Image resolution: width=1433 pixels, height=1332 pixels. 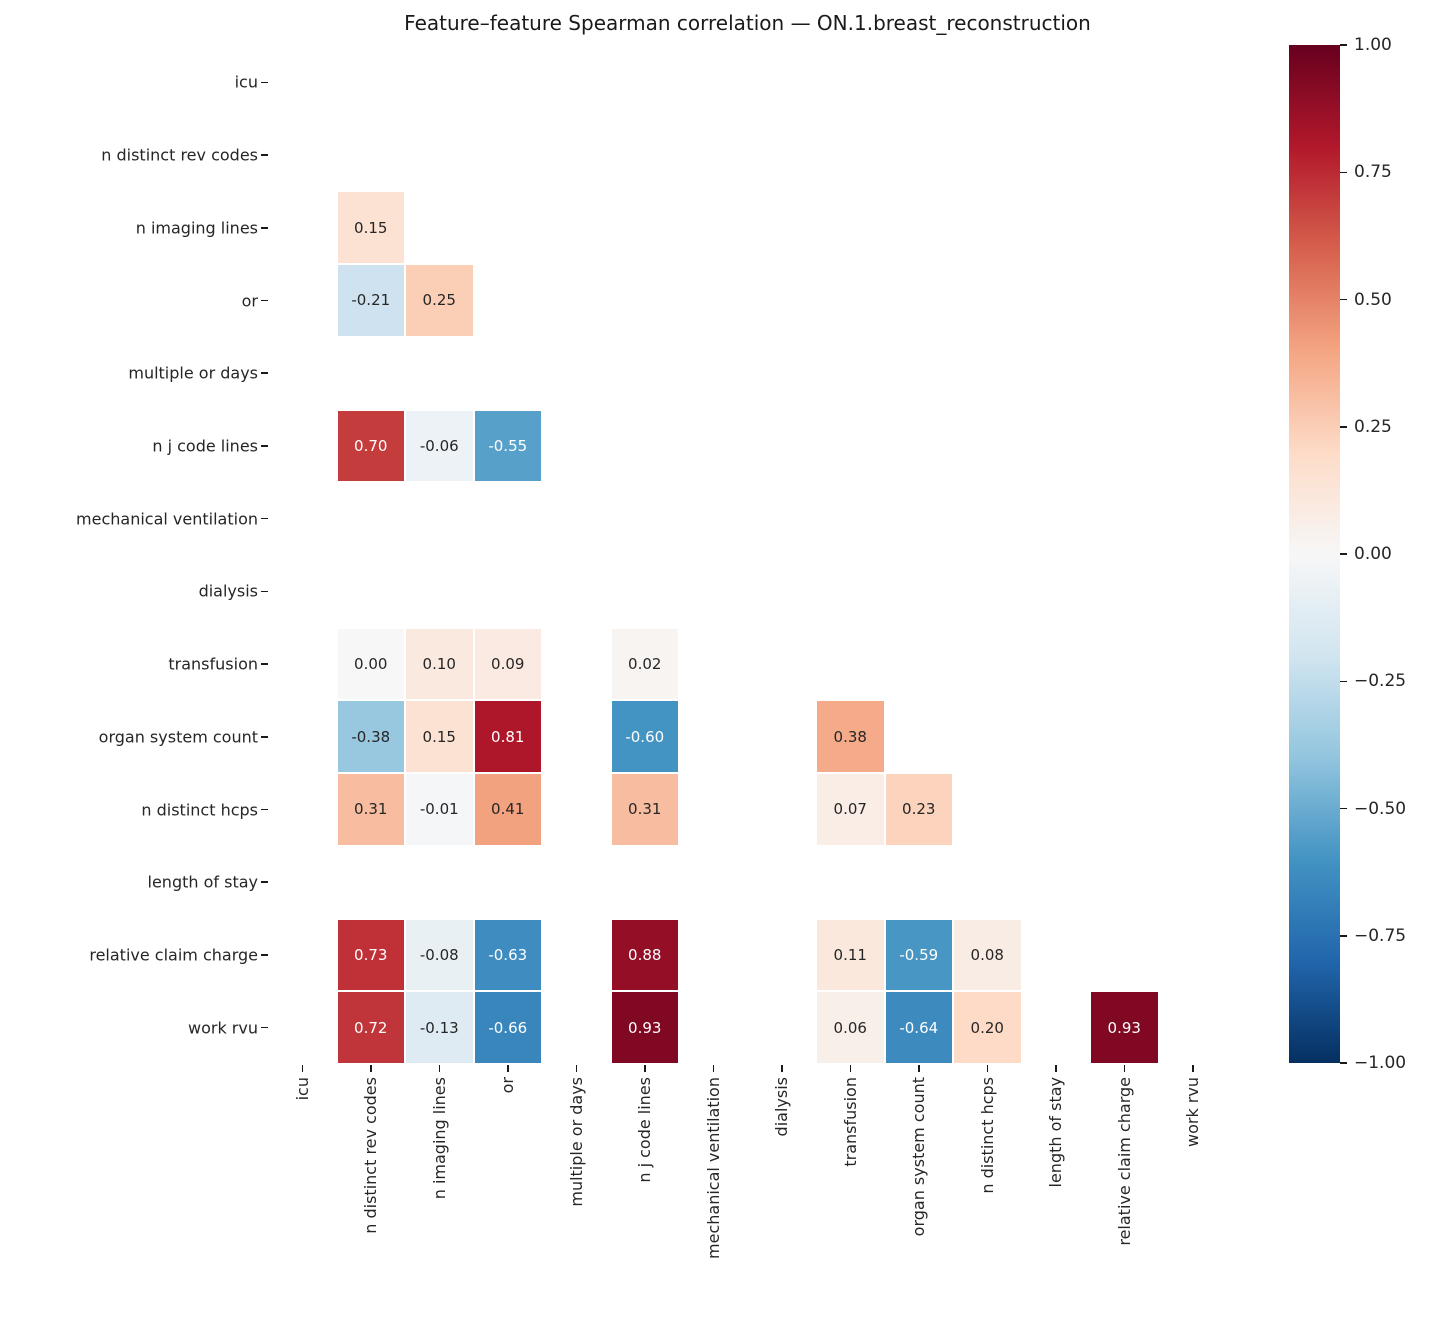 I want to click on x-tick-label: relative claim charge, so click(x=1124, y=1161).